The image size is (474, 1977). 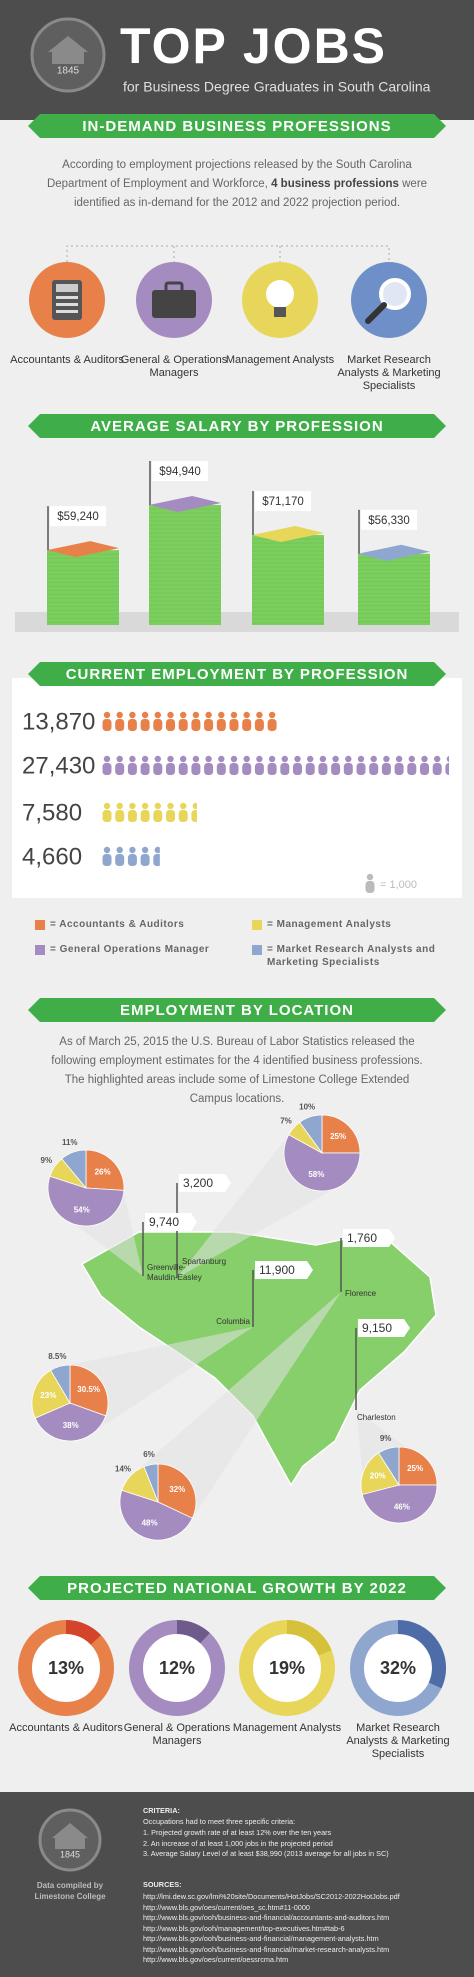 What do you see at coordinates (377, 1328) in the screenshot?
I see `city-value: 9,150` at bounding box center [377, 1328].